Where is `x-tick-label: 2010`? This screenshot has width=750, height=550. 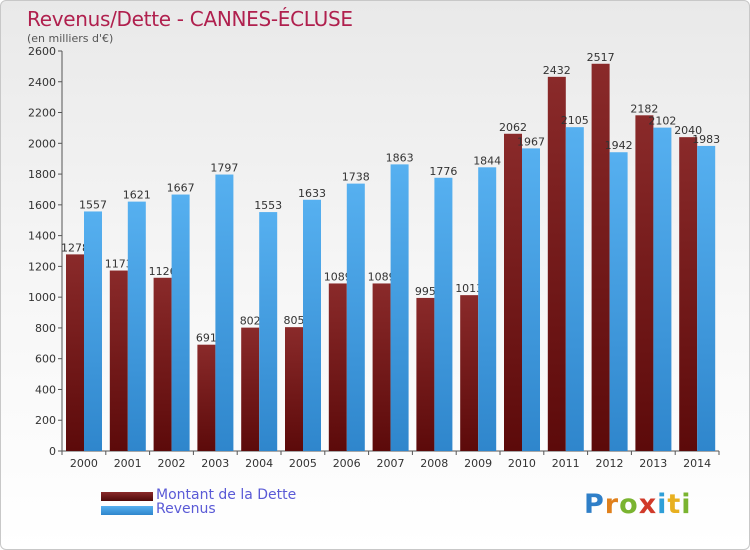 x-tick-label: 2010 is located at coordinates (522, 463).